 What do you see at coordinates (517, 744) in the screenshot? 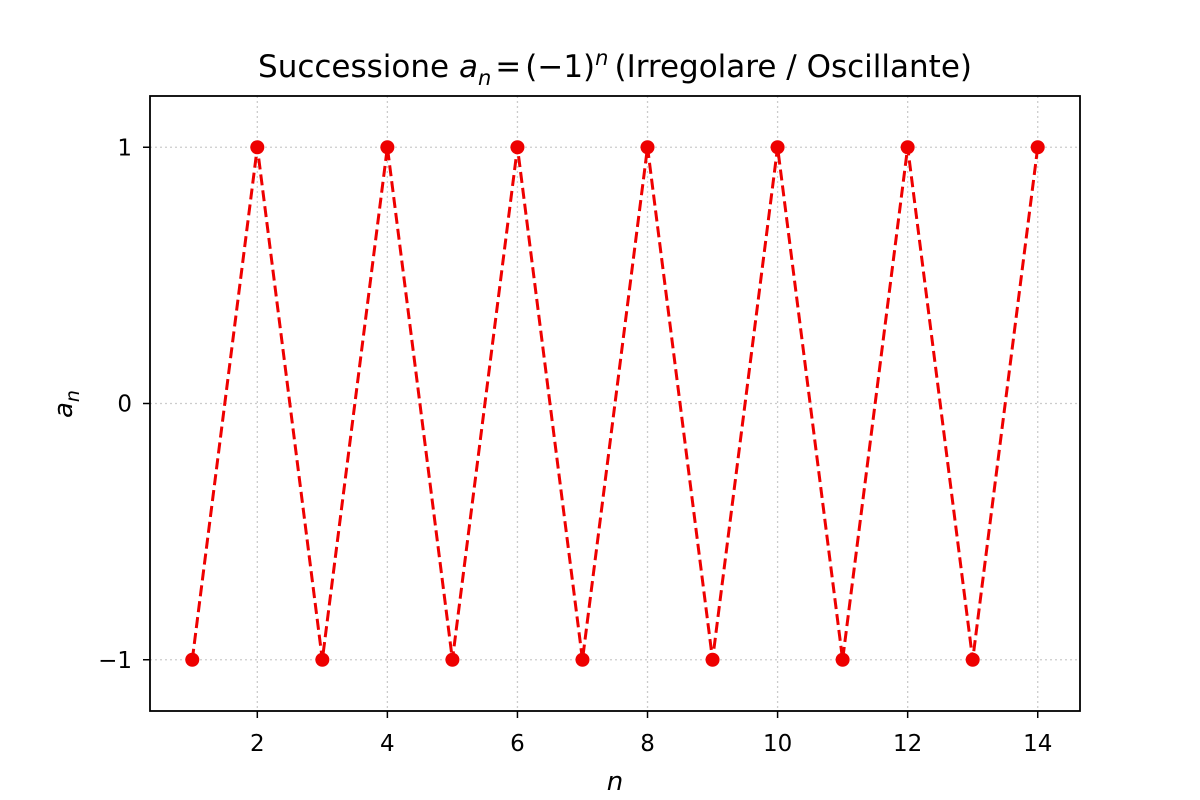
I see `x-tick-label: 6` at bounding box center [517, 744].